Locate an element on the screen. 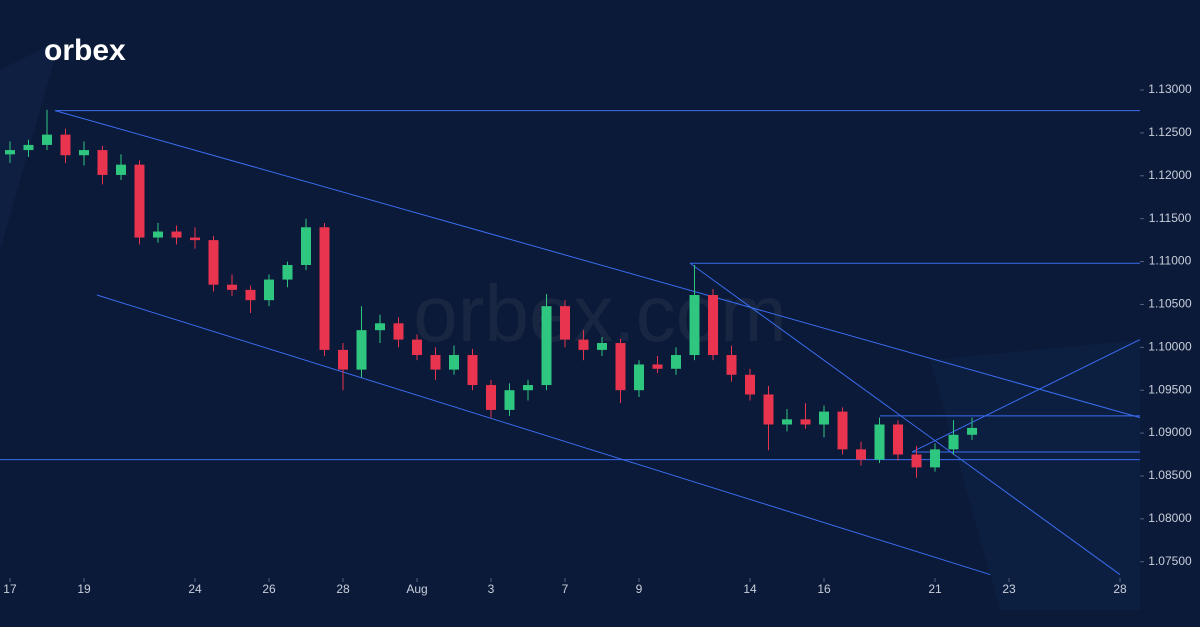 The width and height of the screenshot is (1200, 627). y-tick-label: 1.12000 is located at coordinates (1170, 175).